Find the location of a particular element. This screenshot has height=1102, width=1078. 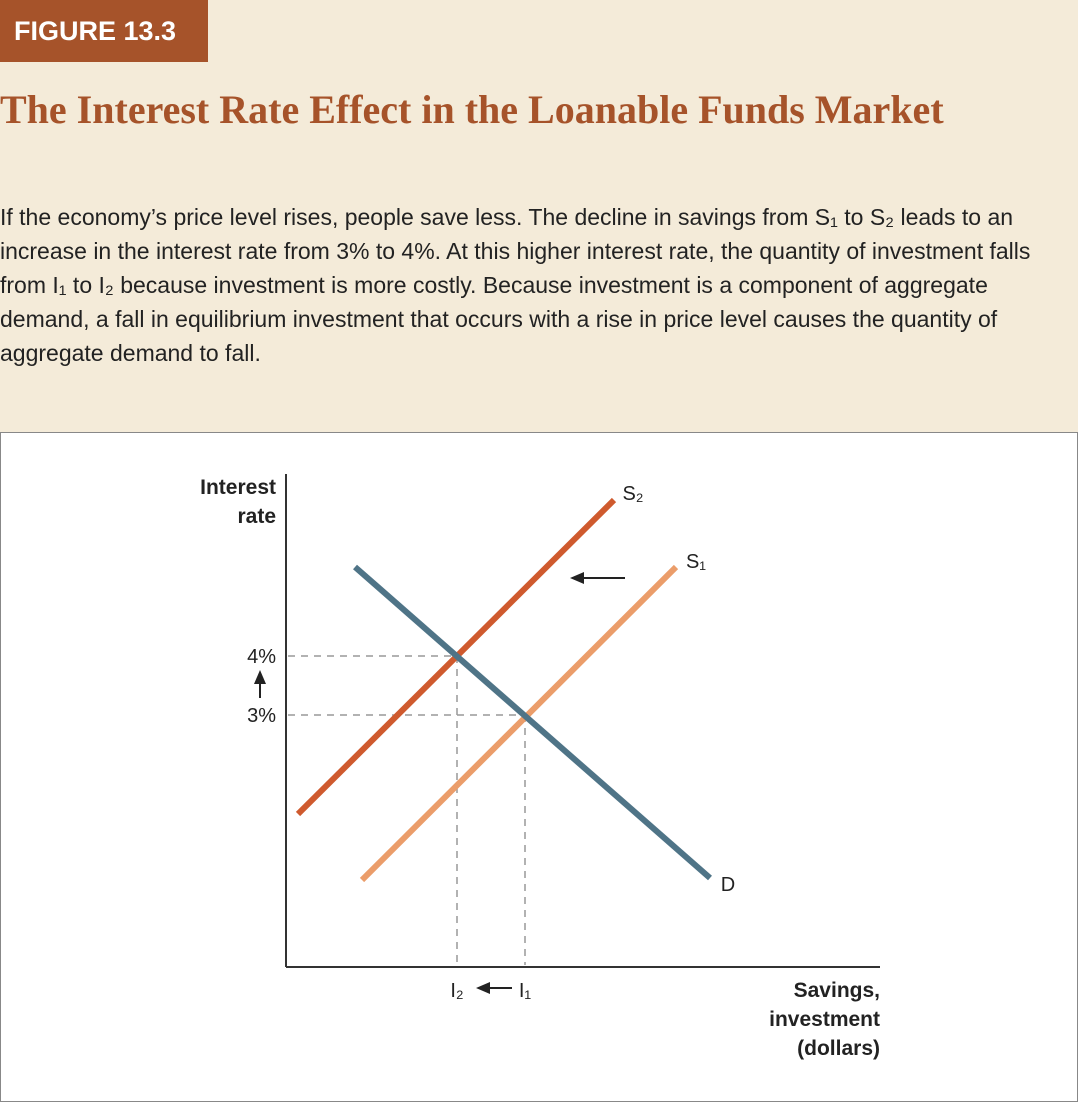

x-axis-label: investment is located at coordinates (824, 1019).